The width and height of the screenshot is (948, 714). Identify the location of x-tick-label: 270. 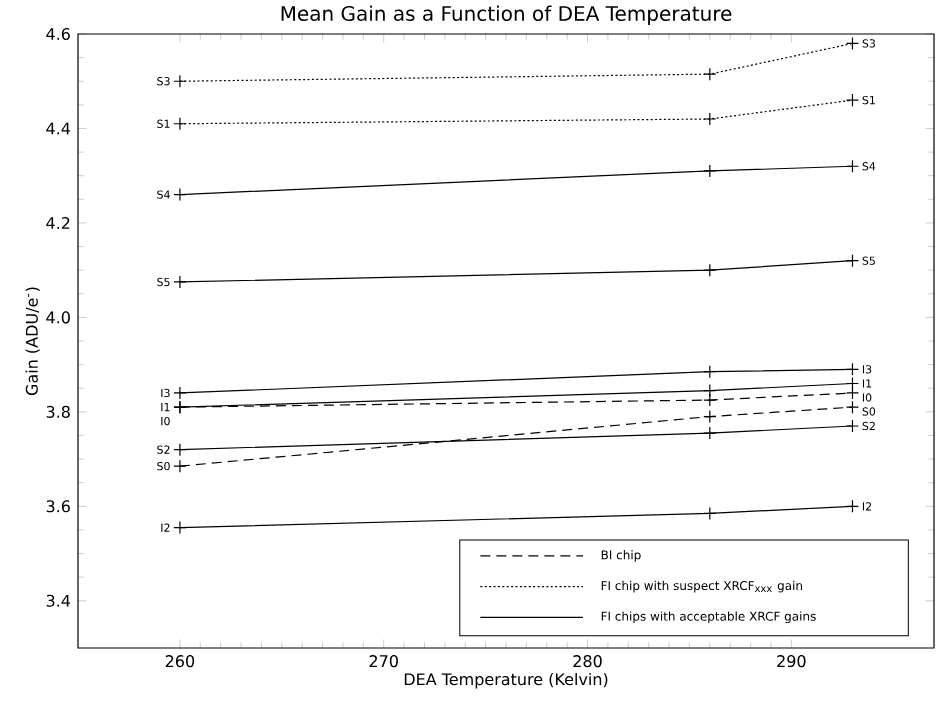
(383, 661).